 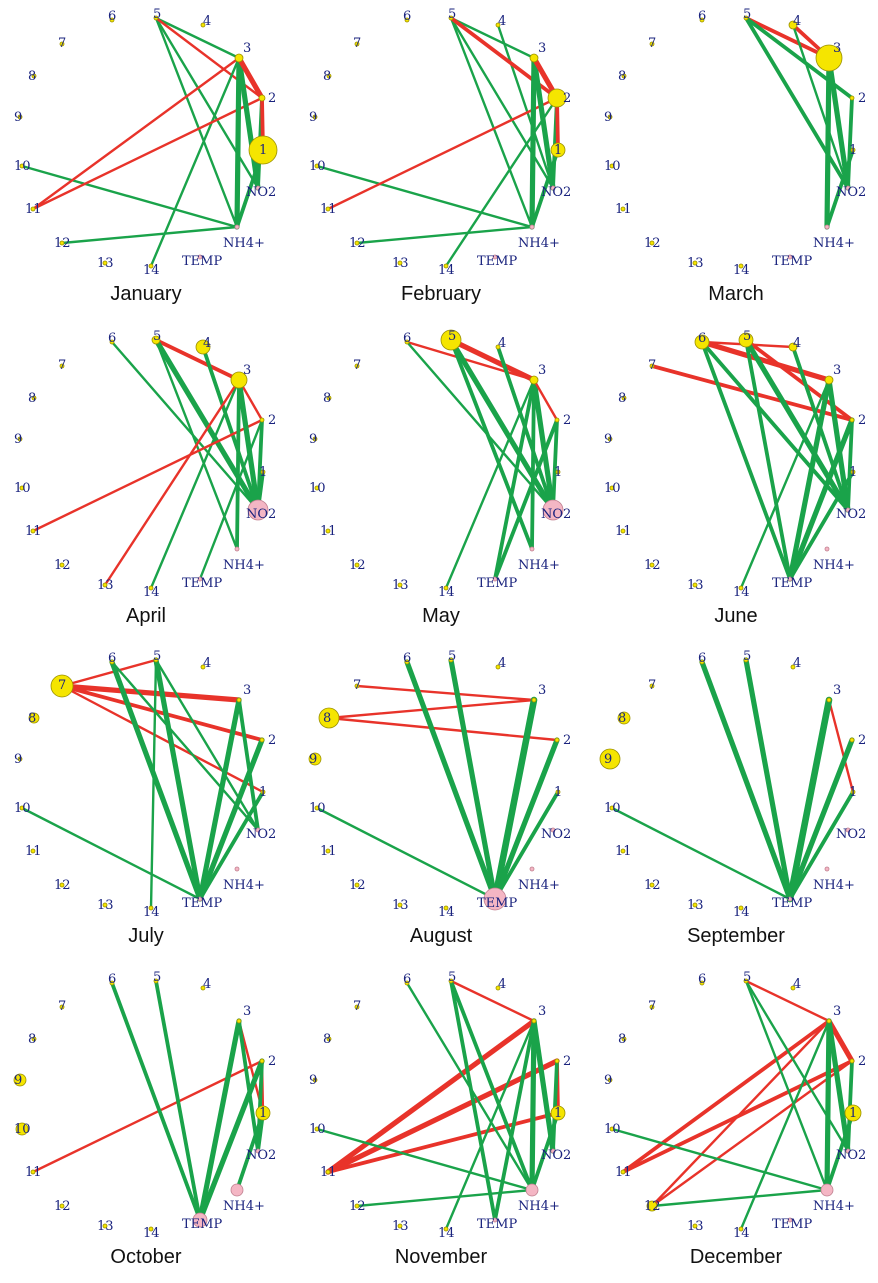 I want to click on month-label: May, so click(x=441, y=616).